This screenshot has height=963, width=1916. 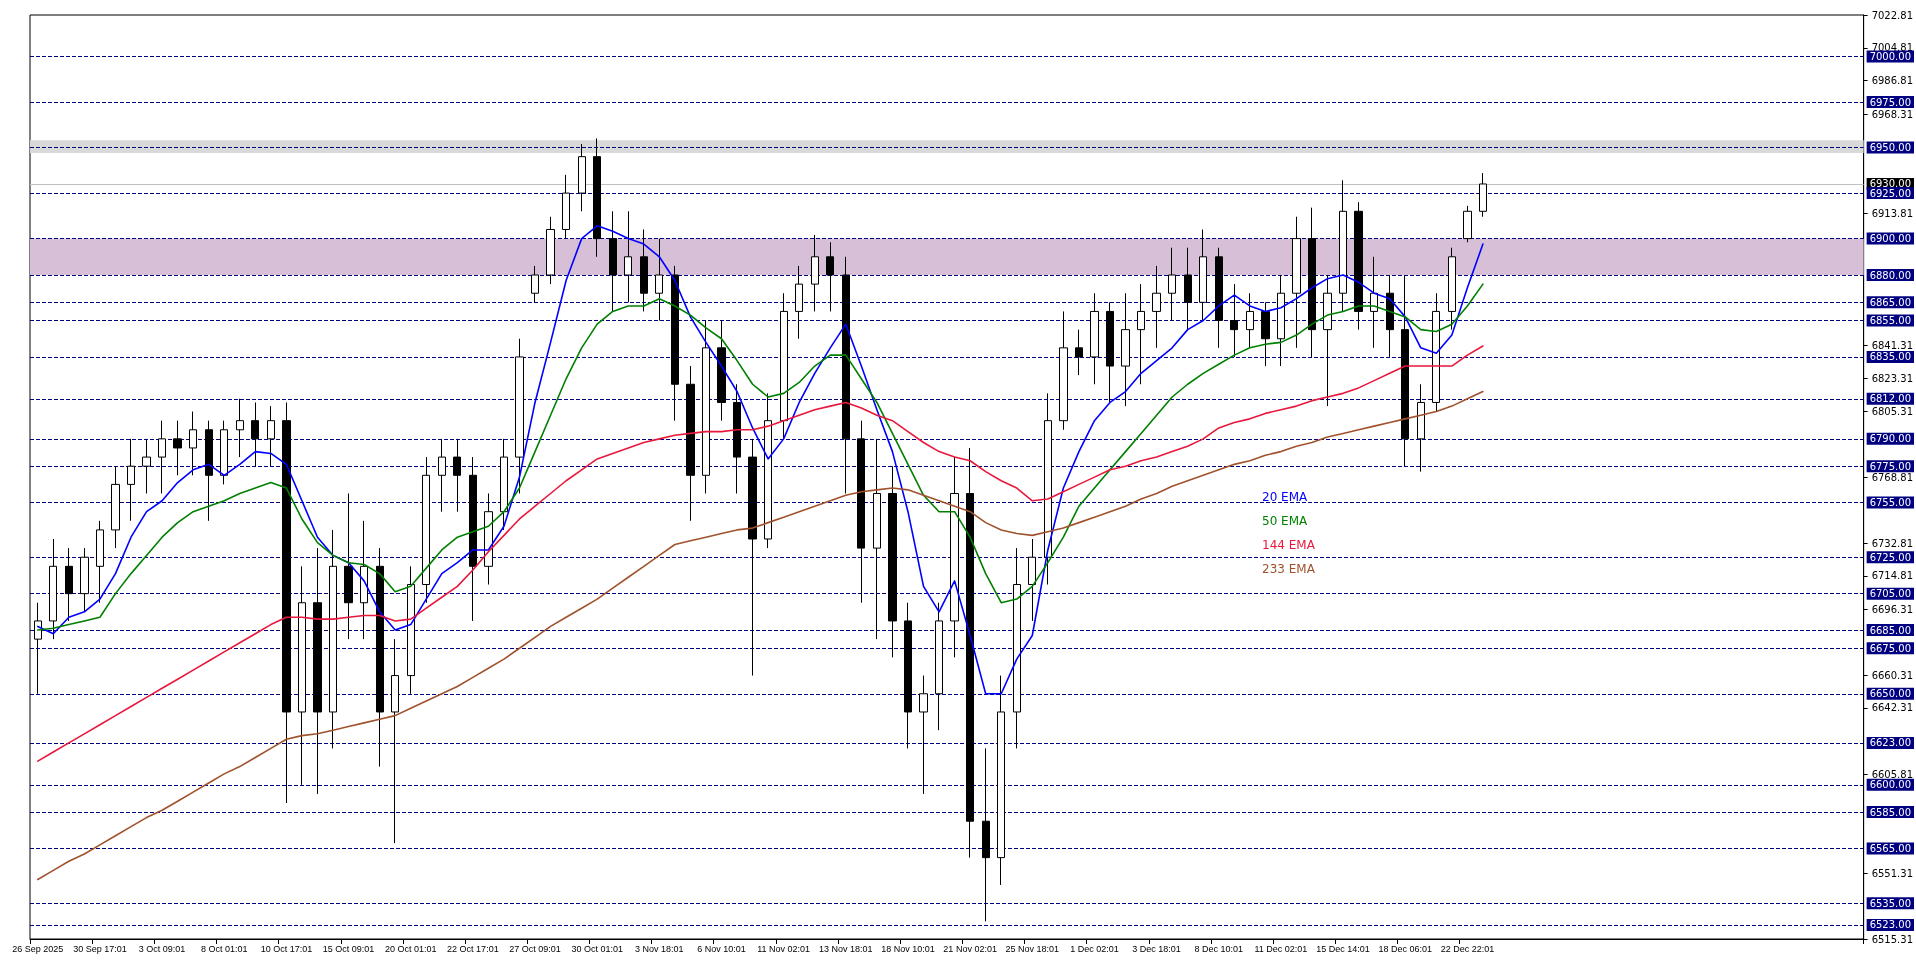 What do you see at coordinates (1890, 321) in the screenshot?
I see `ref-line-label: 6855.00` at bounding box center [1890, 321].